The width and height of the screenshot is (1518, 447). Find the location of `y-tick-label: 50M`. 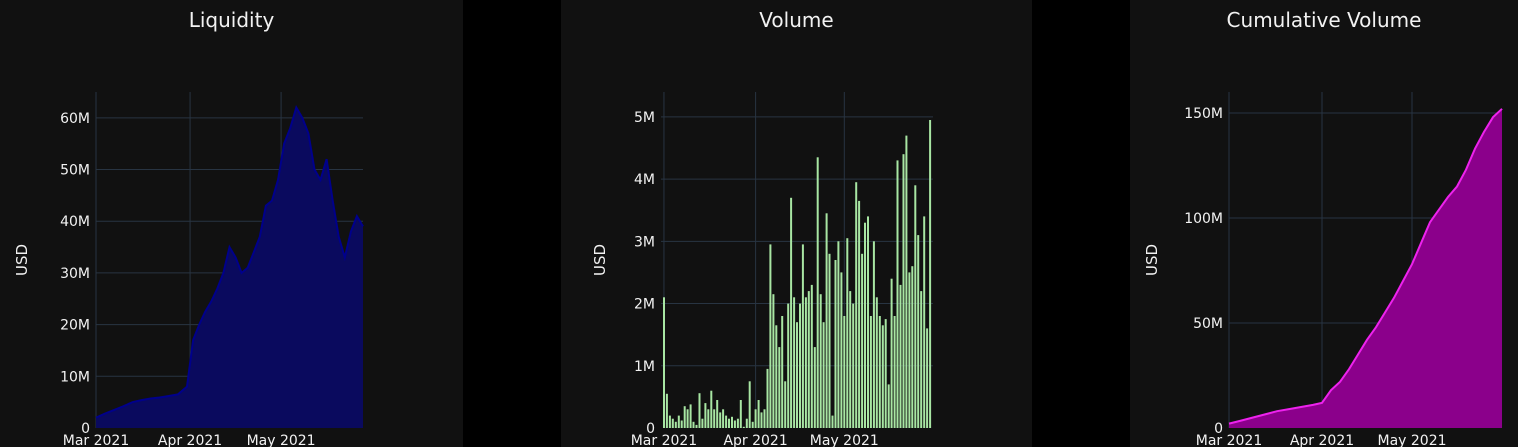

y-tick-label: 50M is located at coordinates (1208, 324).